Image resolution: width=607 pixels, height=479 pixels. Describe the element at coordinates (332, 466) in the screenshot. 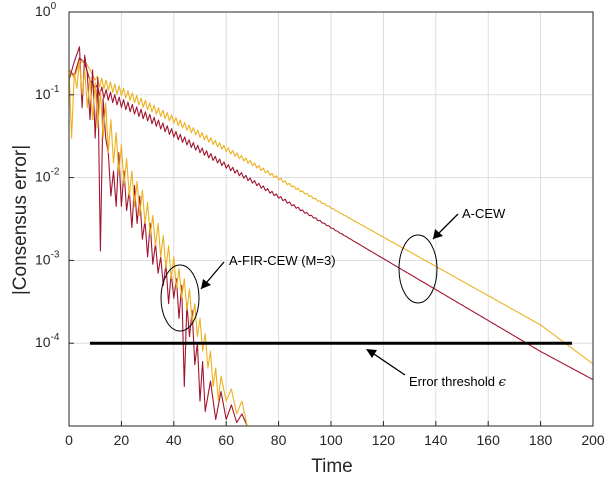

I see `x-axis-title: Time` at that location.